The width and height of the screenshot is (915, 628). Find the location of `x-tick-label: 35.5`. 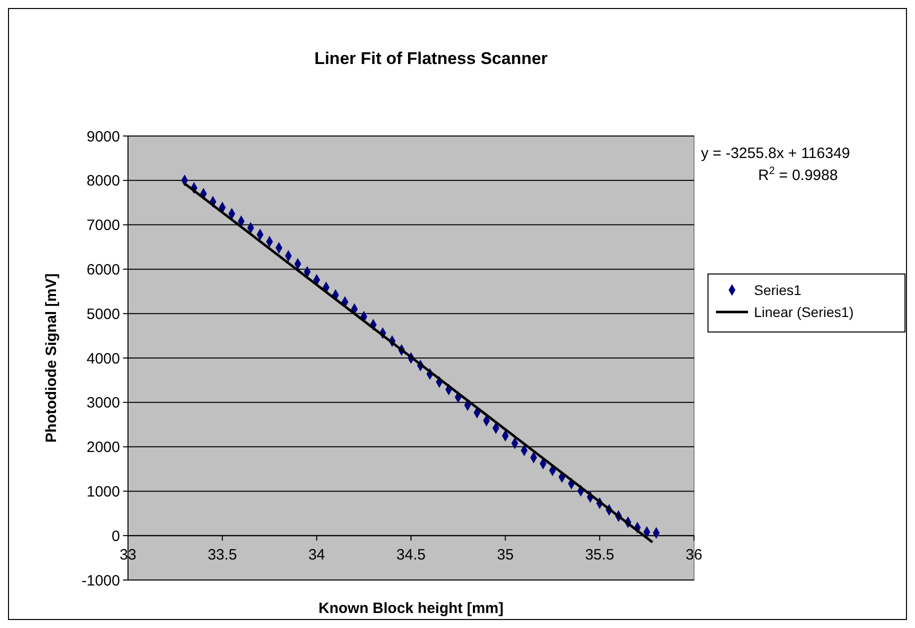

x-tick-label: 35.5 is located at coordinates (599, 555).